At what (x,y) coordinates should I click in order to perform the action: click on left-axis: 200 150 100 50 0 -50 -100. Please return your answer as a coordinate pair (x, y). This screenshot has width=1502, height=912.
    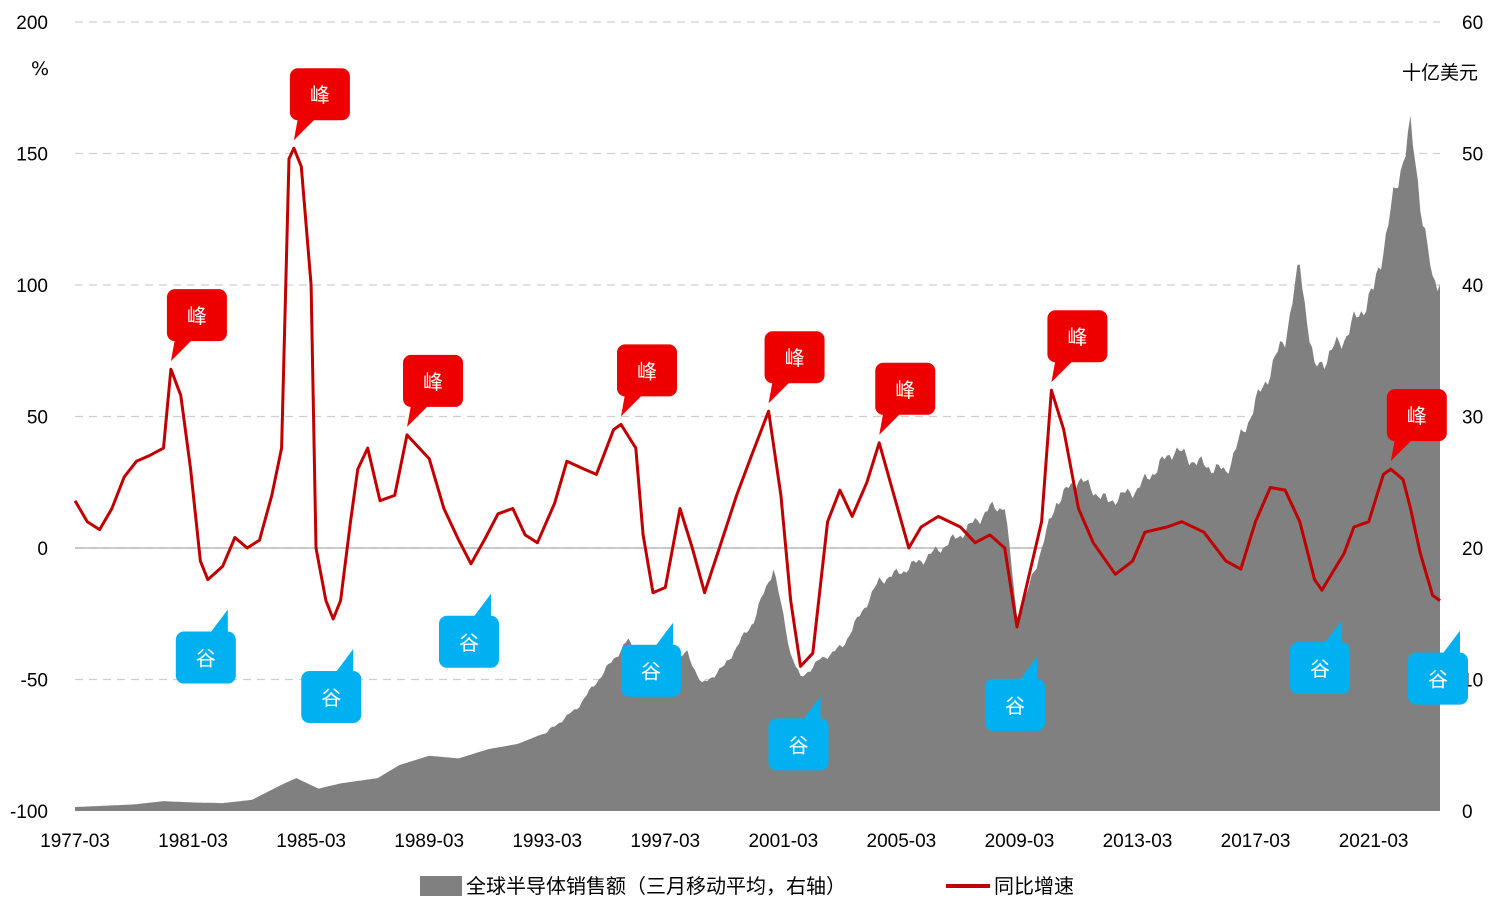
    Looking at the image, I should click on (29, 418).